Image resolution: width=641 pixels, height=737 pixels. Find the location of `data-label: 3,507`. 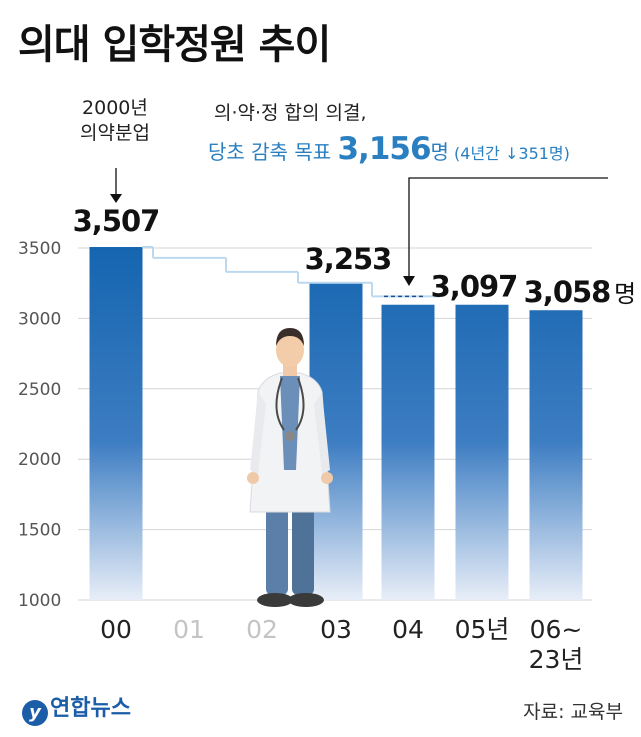

data-label: 3,507 is located at coordinates (116, 221).